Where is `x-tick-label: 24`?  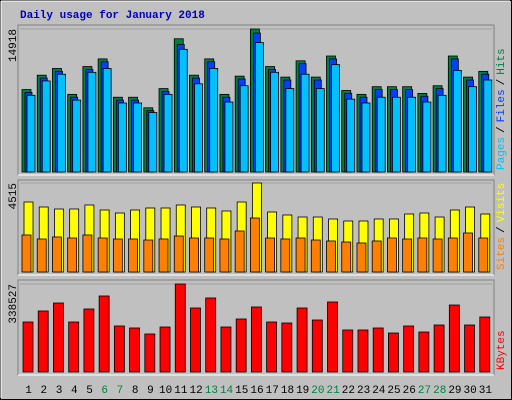 x-tick-label: 24 is located at coordinates (379, 391).